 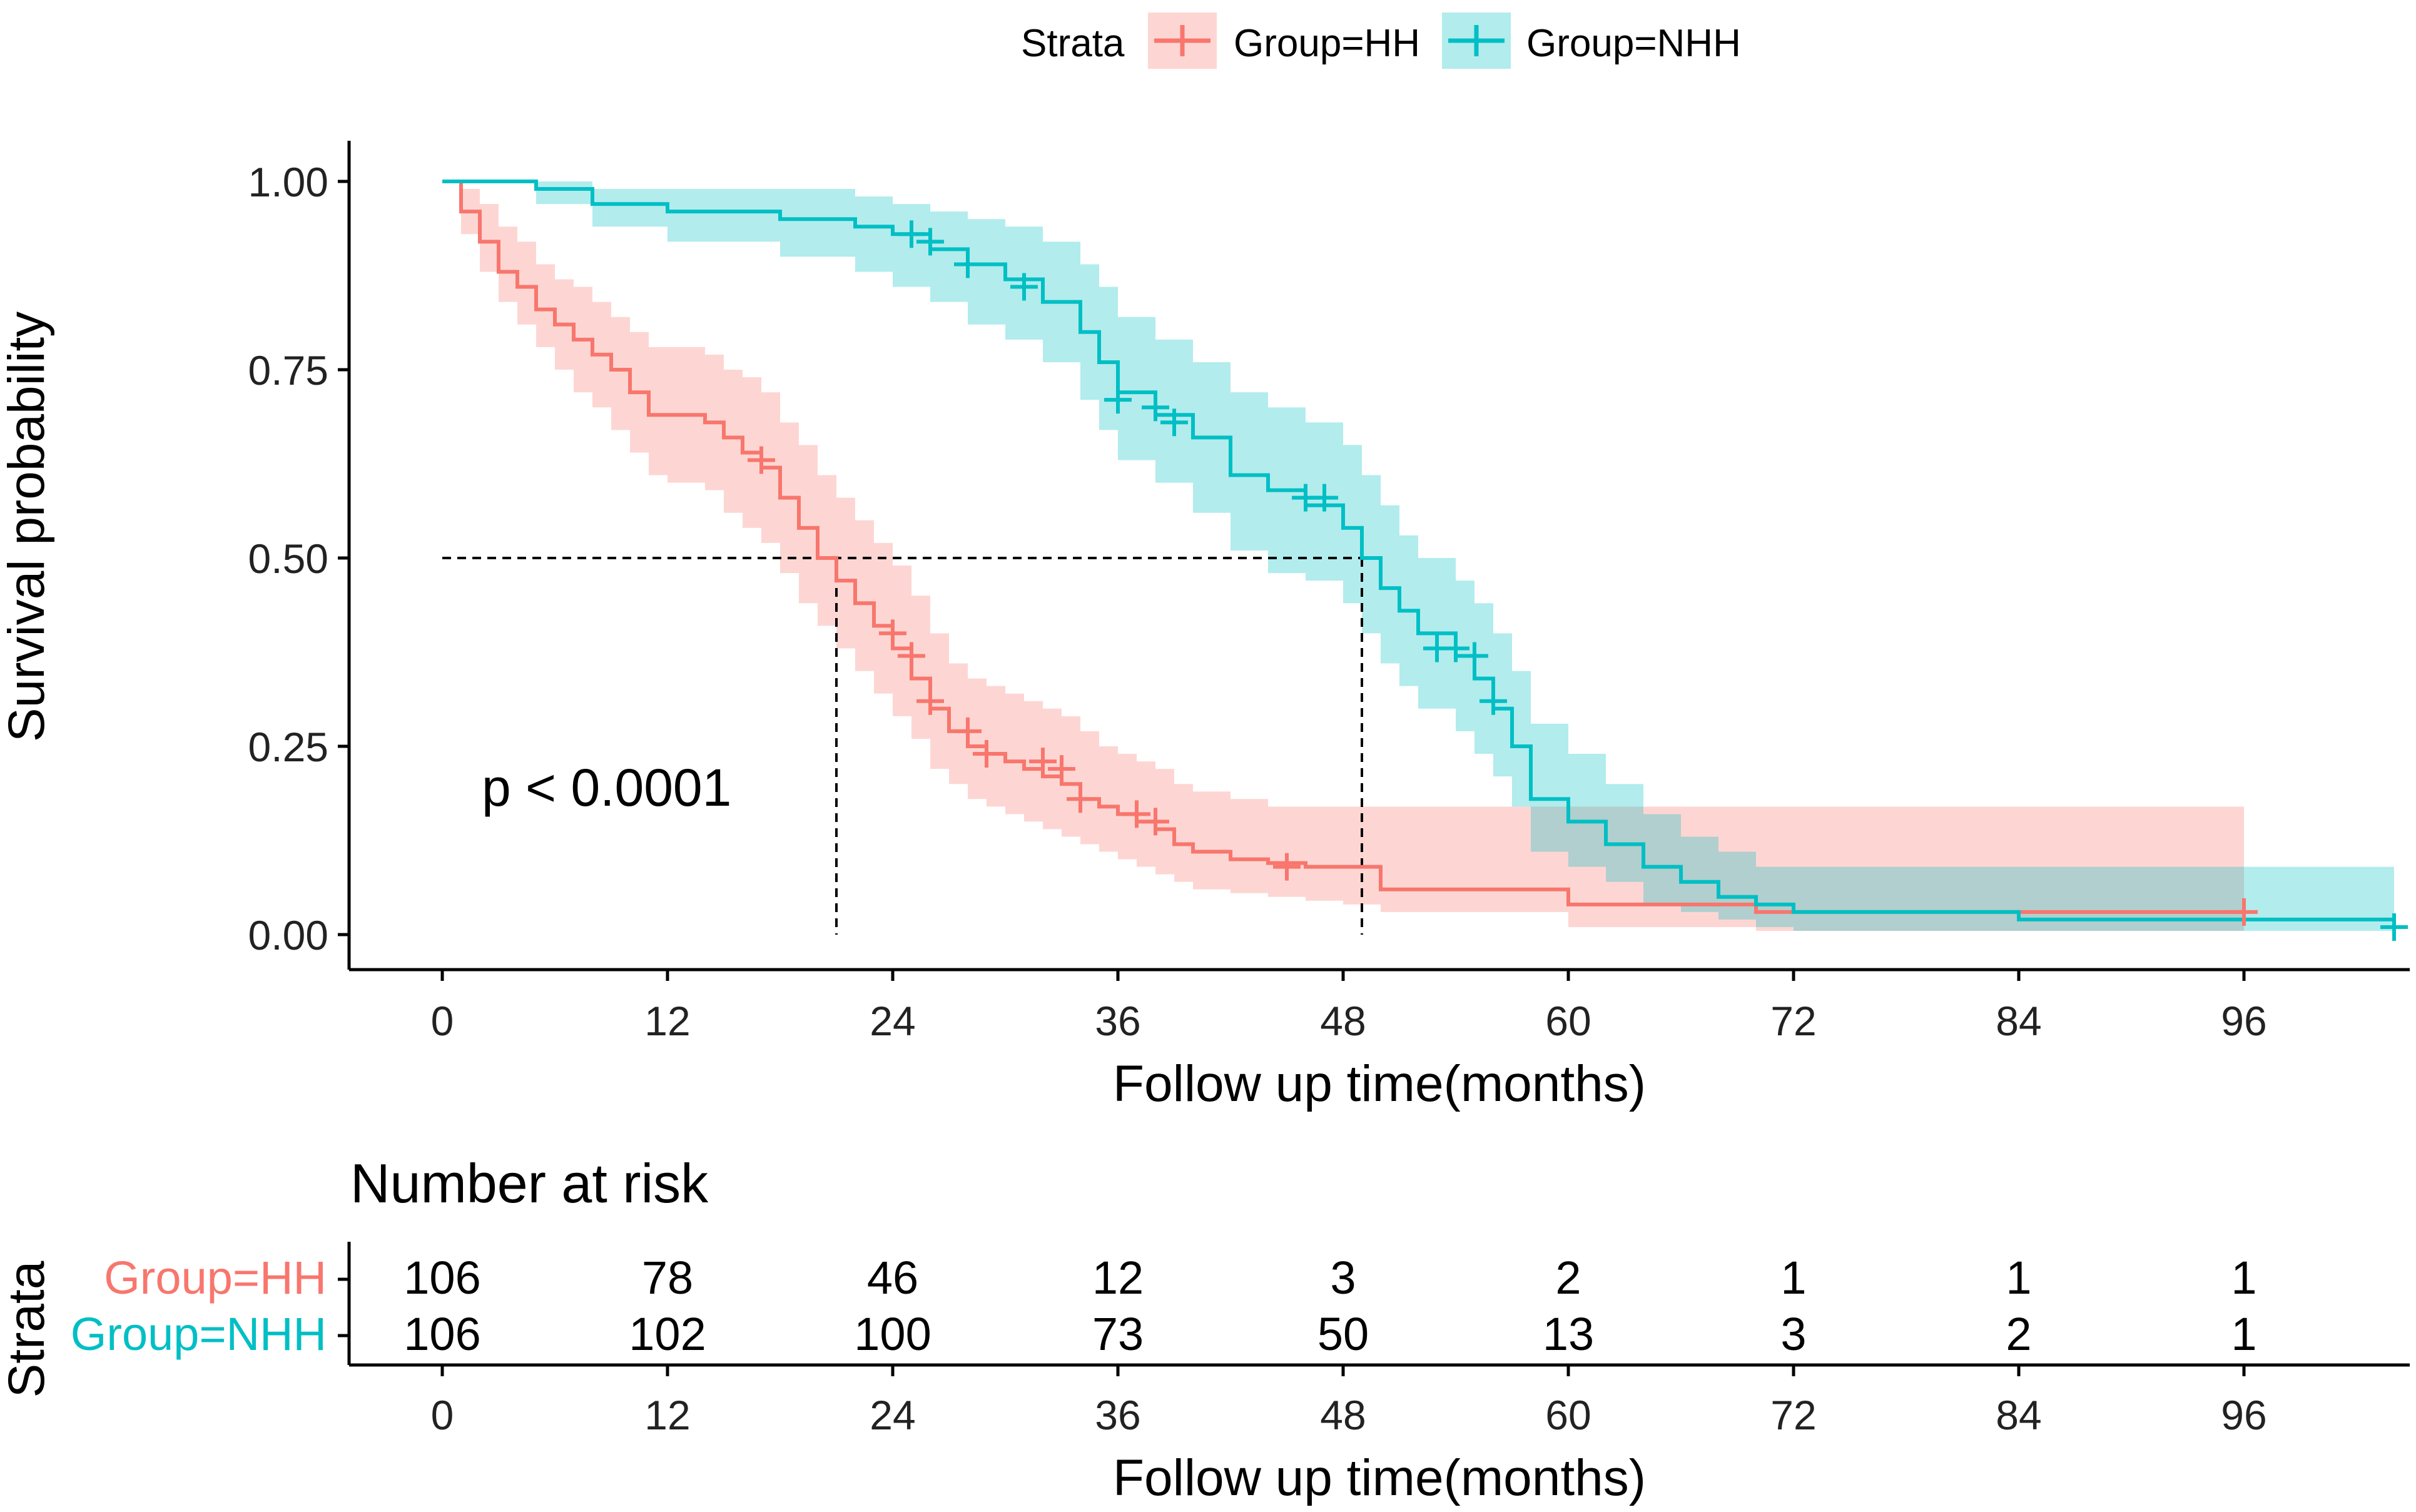 What do you see at coordinates (1793, 1021) in the screenshot?
I see `x-tick-label: 72` at bounding box center [1793, 1021].